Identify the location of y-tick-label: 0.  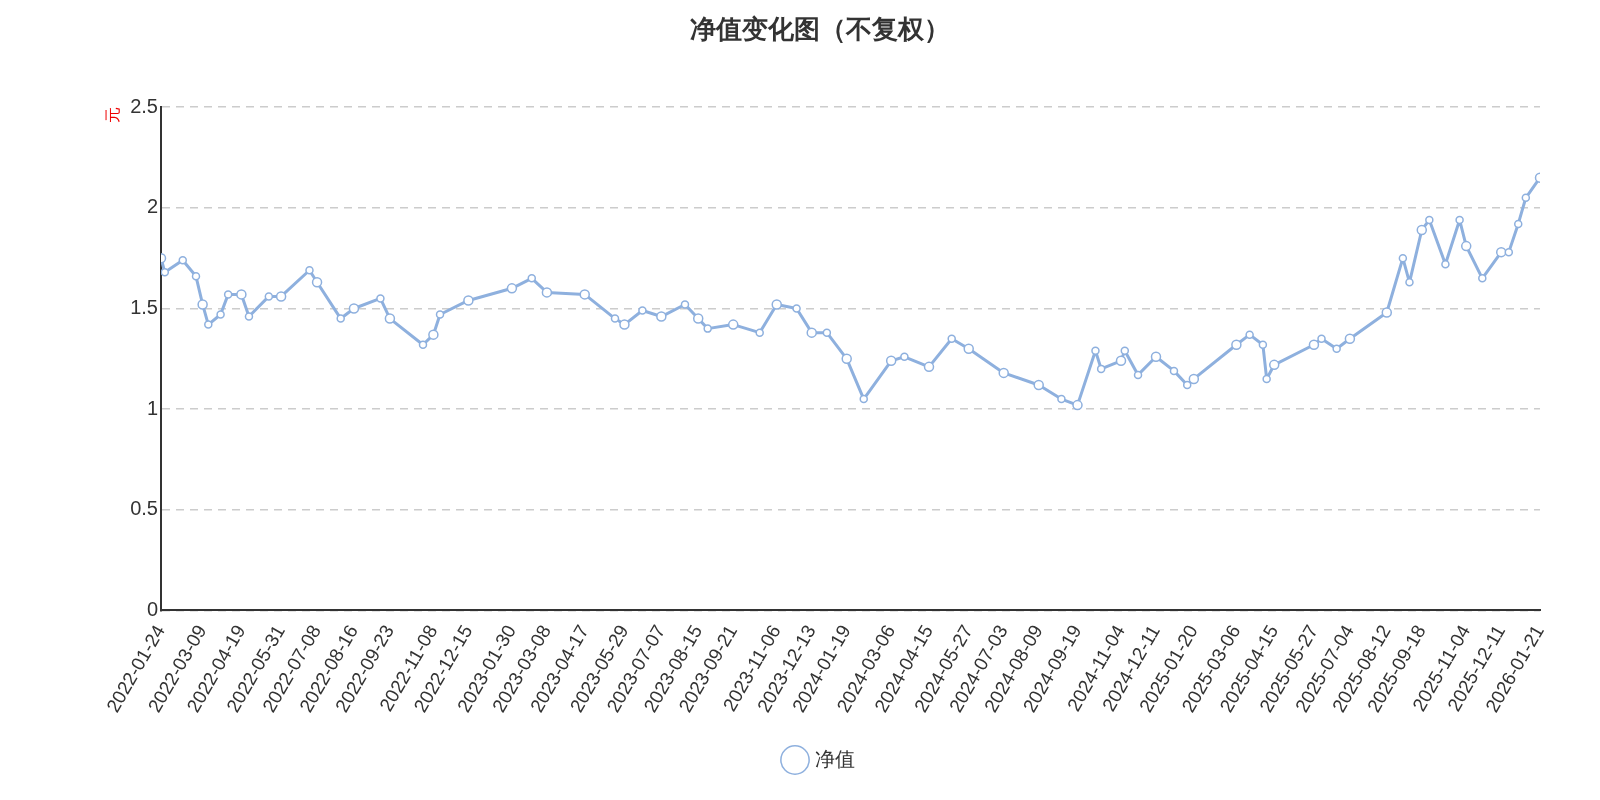
(152, 608).